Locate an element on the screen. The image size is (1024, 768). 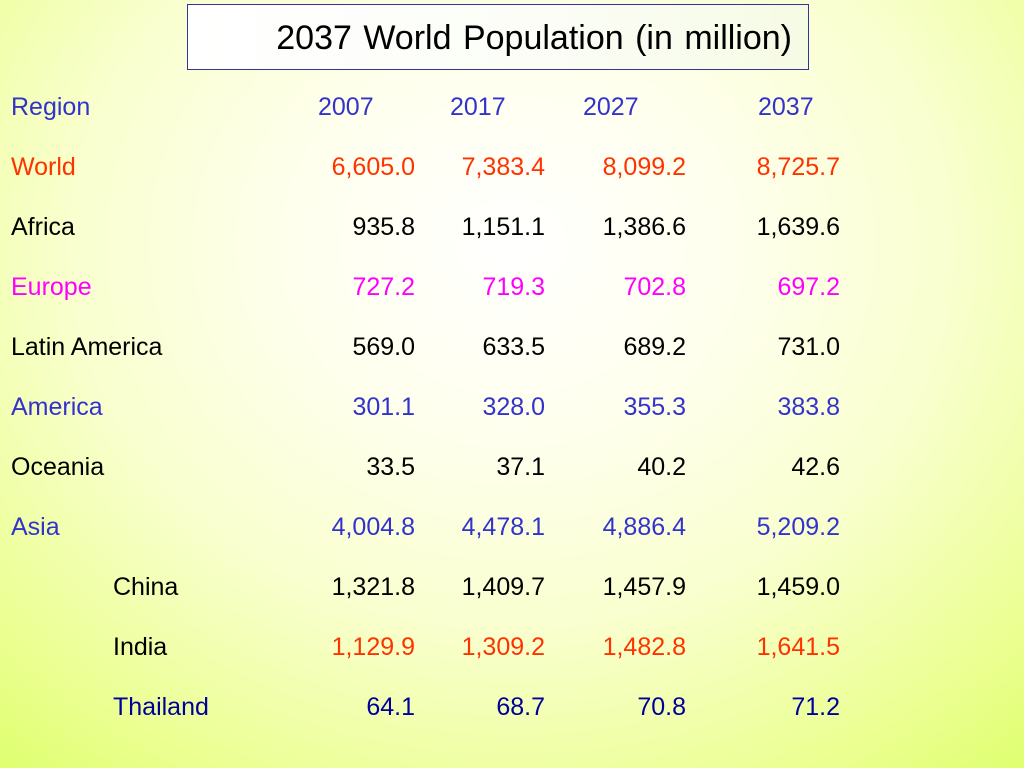
region-label: Africa is located at coordinates (43, 227).